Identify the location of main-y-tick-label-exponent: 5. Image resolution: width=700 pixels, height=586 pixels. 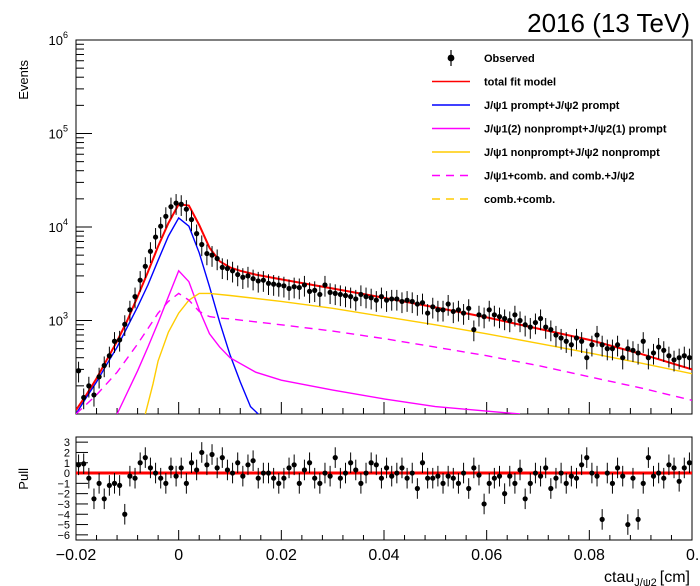
(65, 129).